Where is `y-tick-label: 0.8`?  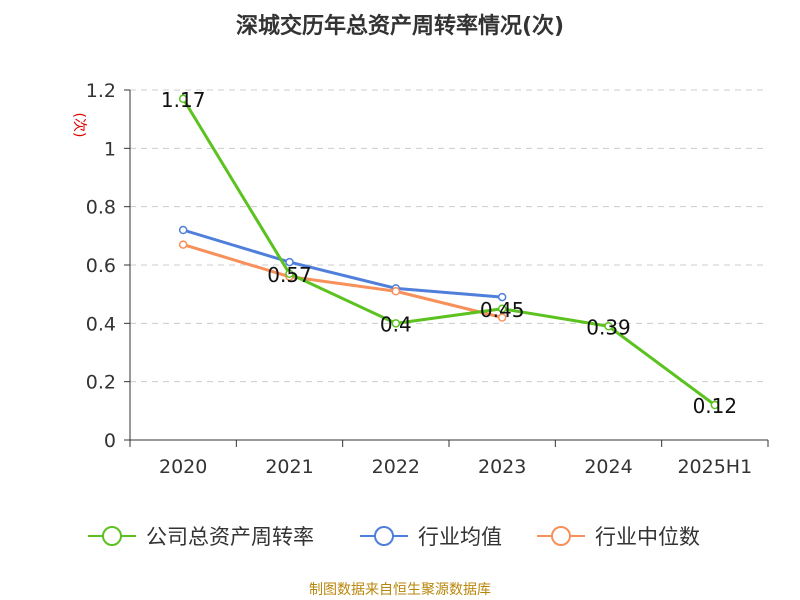
y-tick-label: 0.8 is located at coordinates (101, 208).